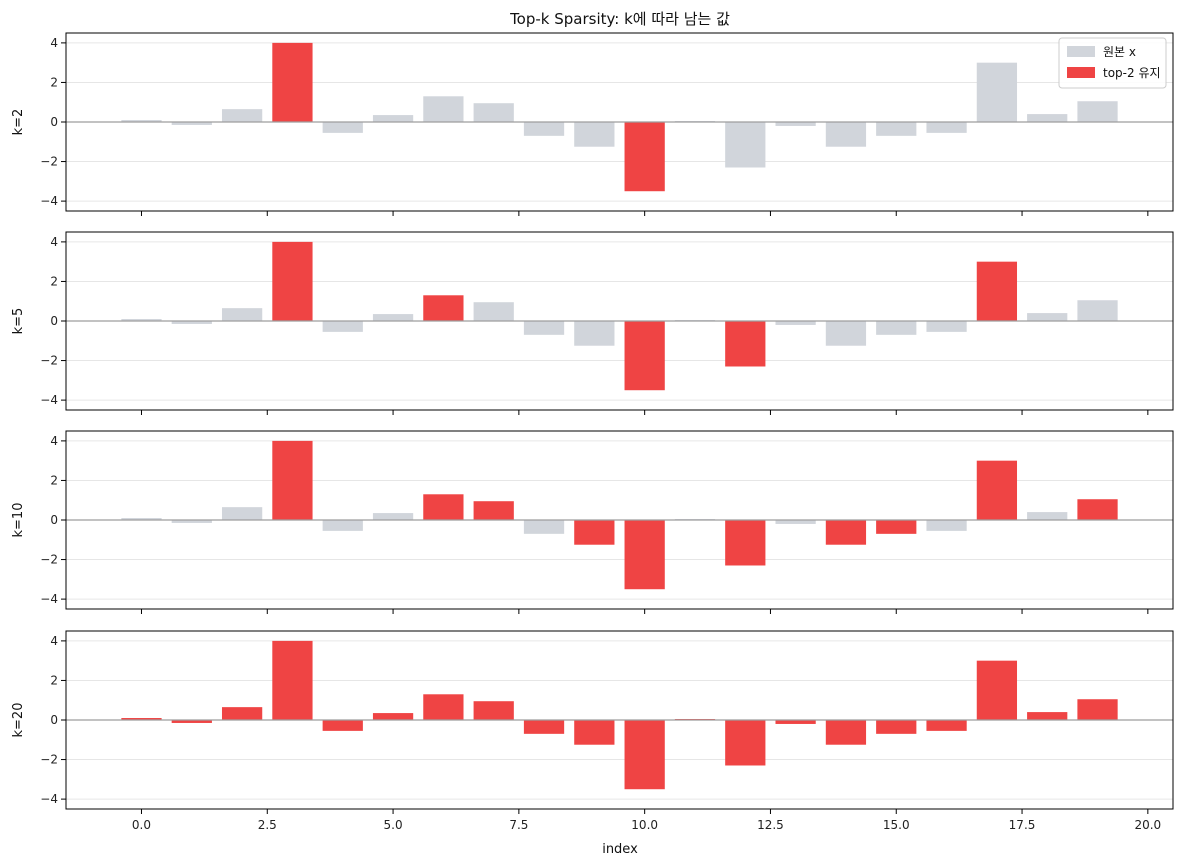  Describe the element at coordinates (619, 19) in the screenshot. I see `chart-title: Top-k Sparsity: k에 따라 남는 값` at that location.